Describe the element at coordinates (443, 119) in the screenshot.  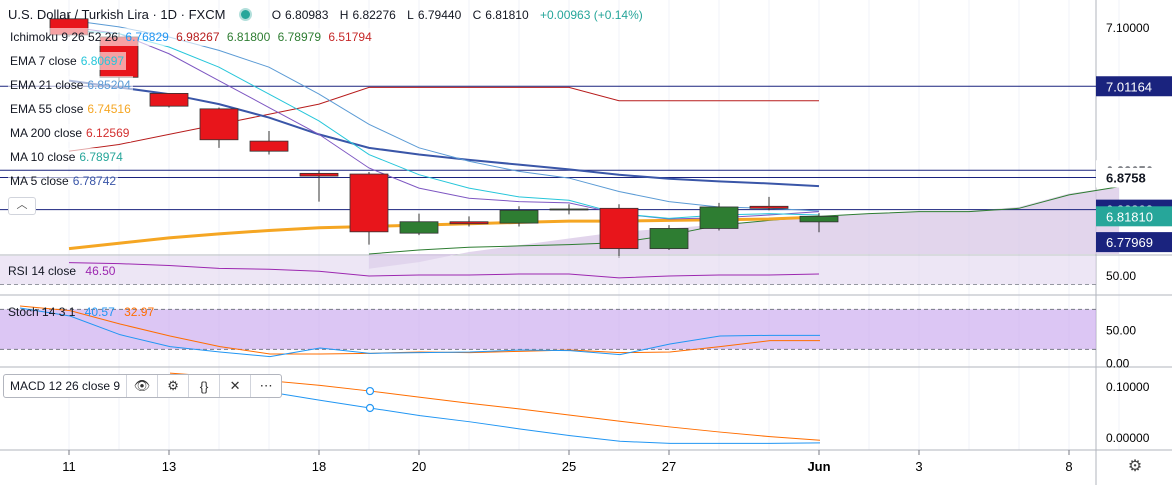
I see `ichimoku-kijun-line` at that location.